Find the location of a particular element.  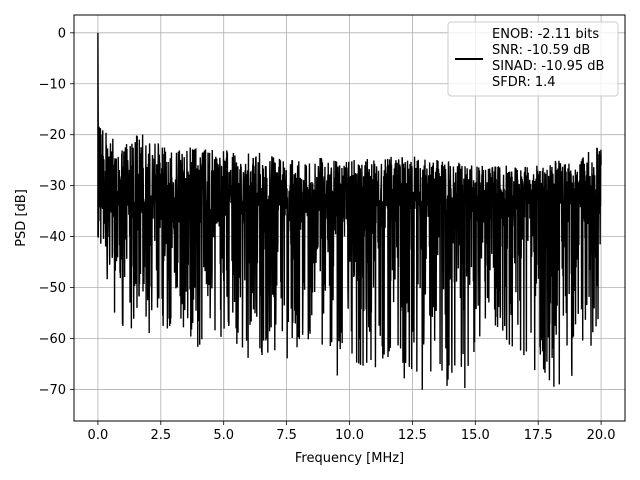

legend-snr: SNR: -10.59 dB is located at coordinates (541, 50).